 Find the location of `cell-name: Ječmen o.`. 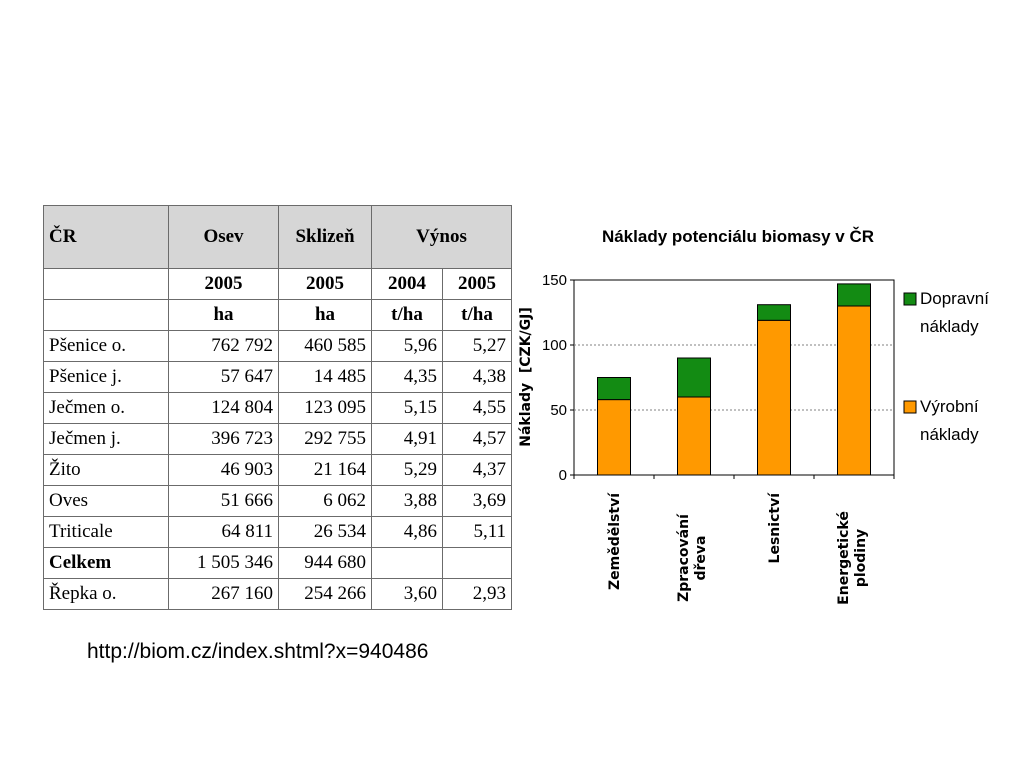

cell-name: Ječmen o. is located at coordinates (106, 408).